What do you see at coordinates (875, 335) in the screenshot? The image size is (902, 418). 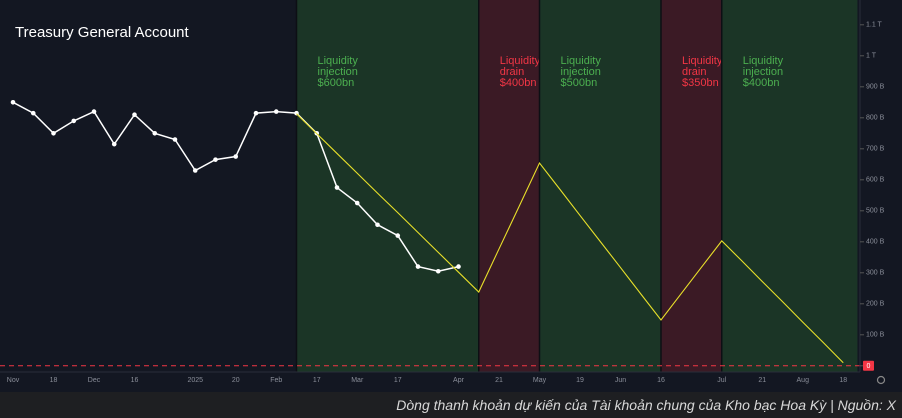 I see `y-tick-label: 100 B` at bounding box center [875, 335].